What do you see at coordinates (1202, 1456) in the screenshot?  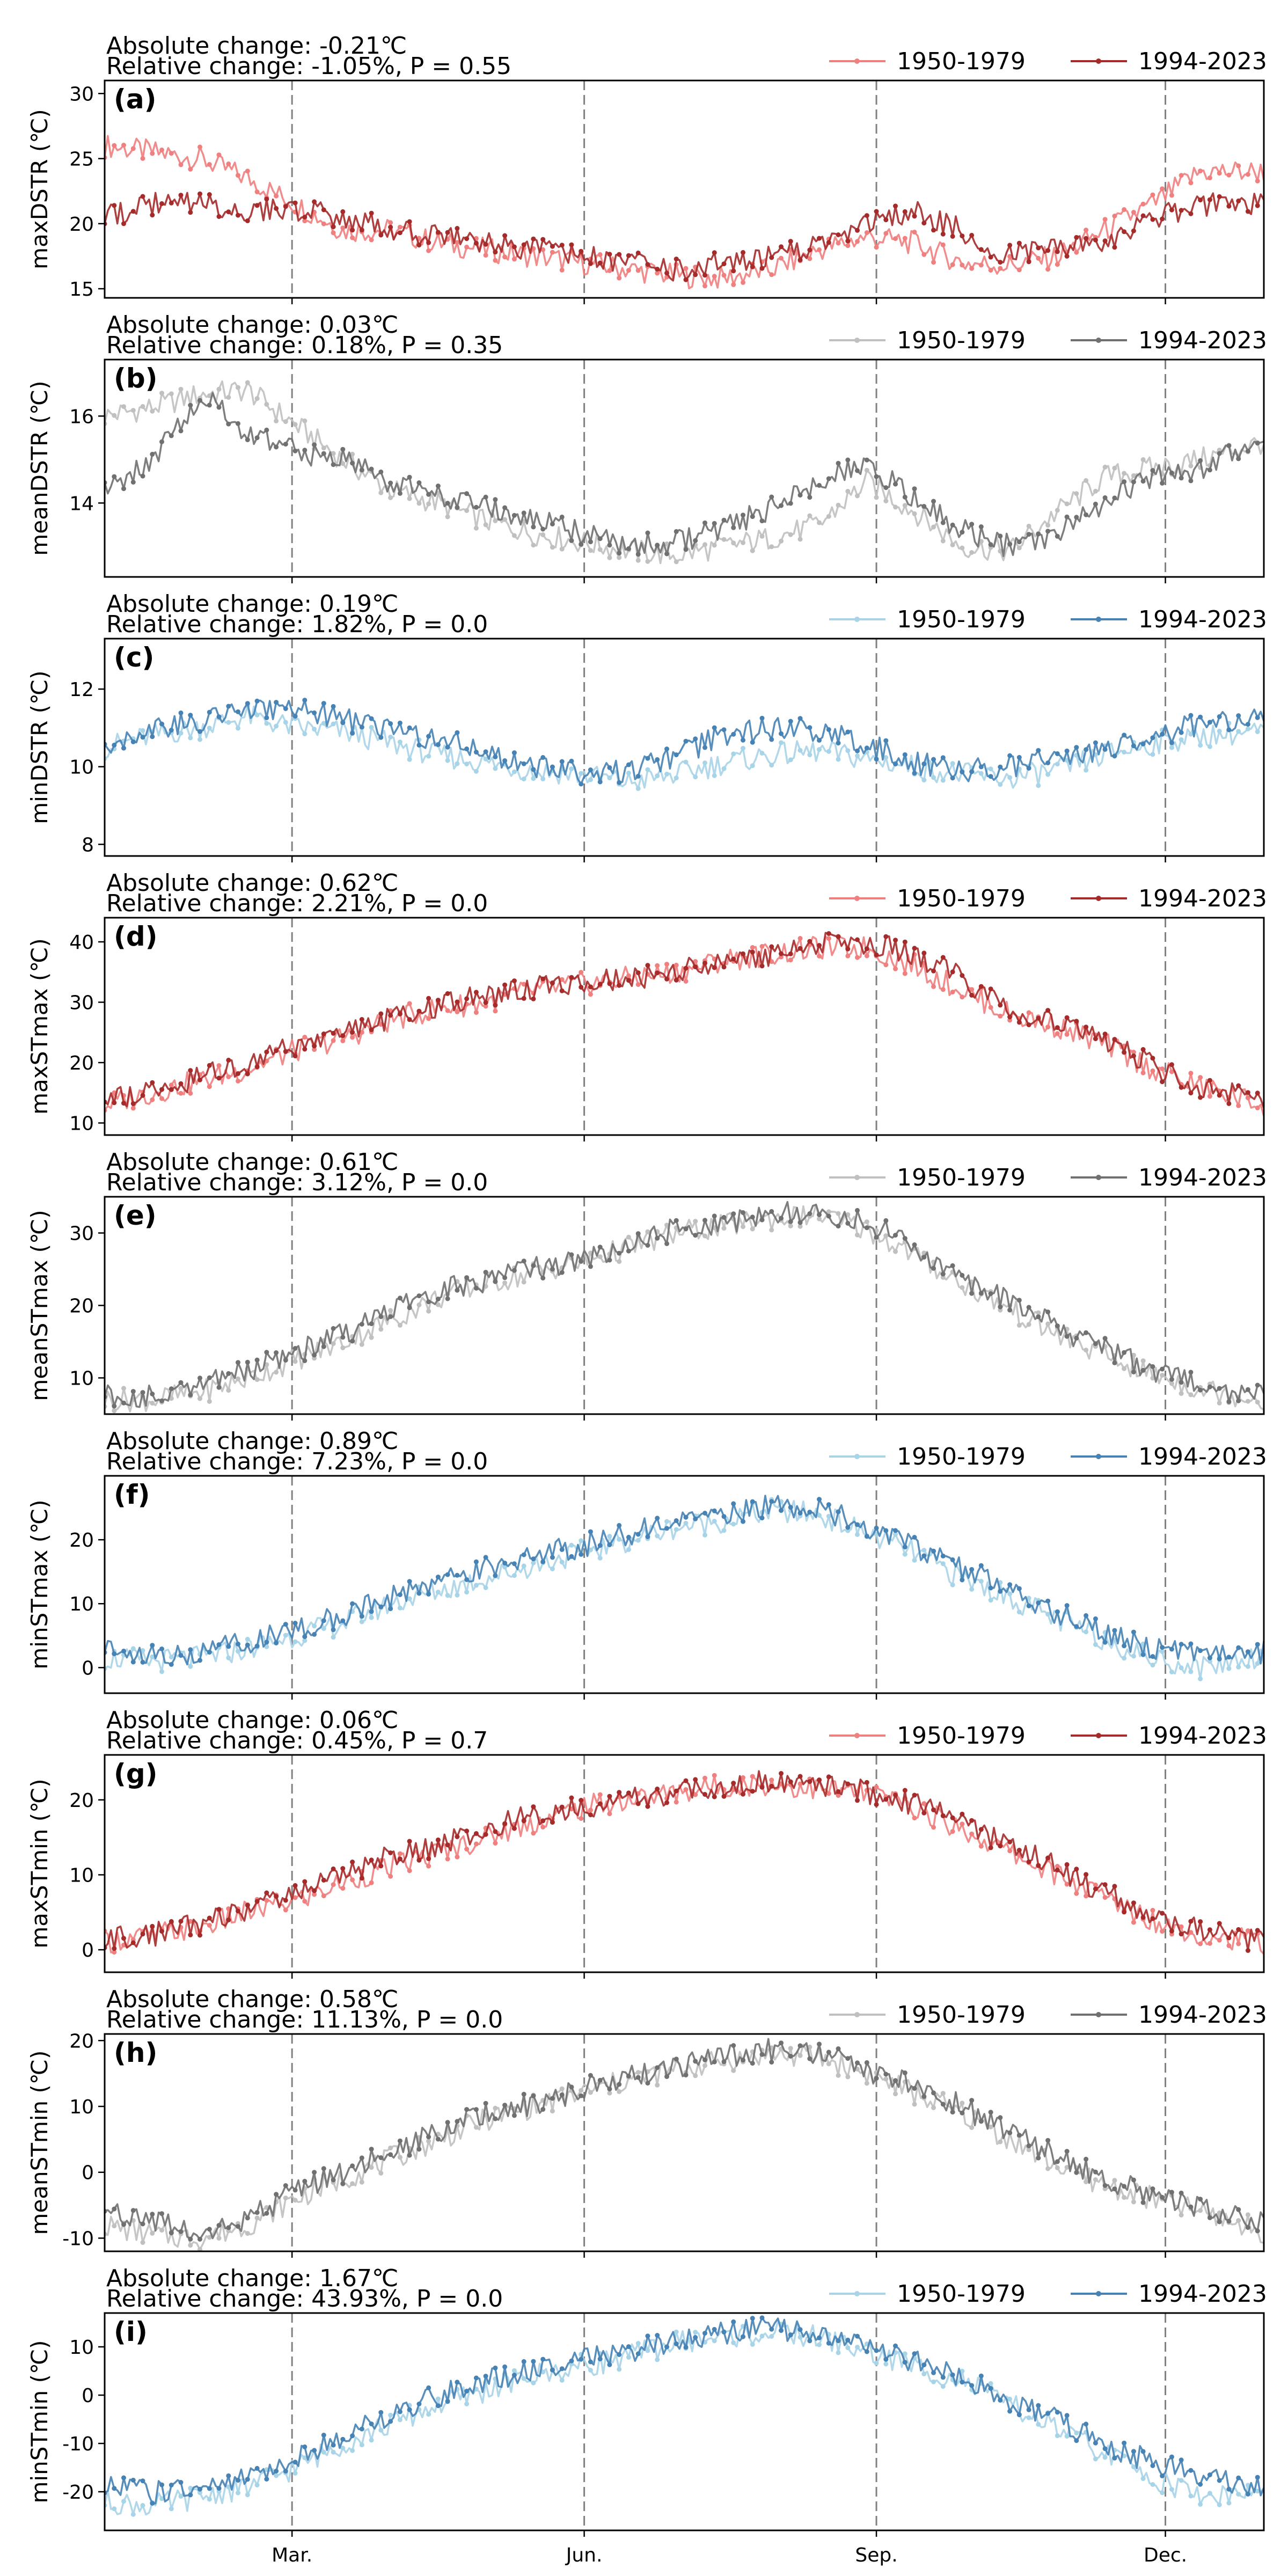 I see `legend-label: 1994-2023` at bounding box center [1202, 1456].